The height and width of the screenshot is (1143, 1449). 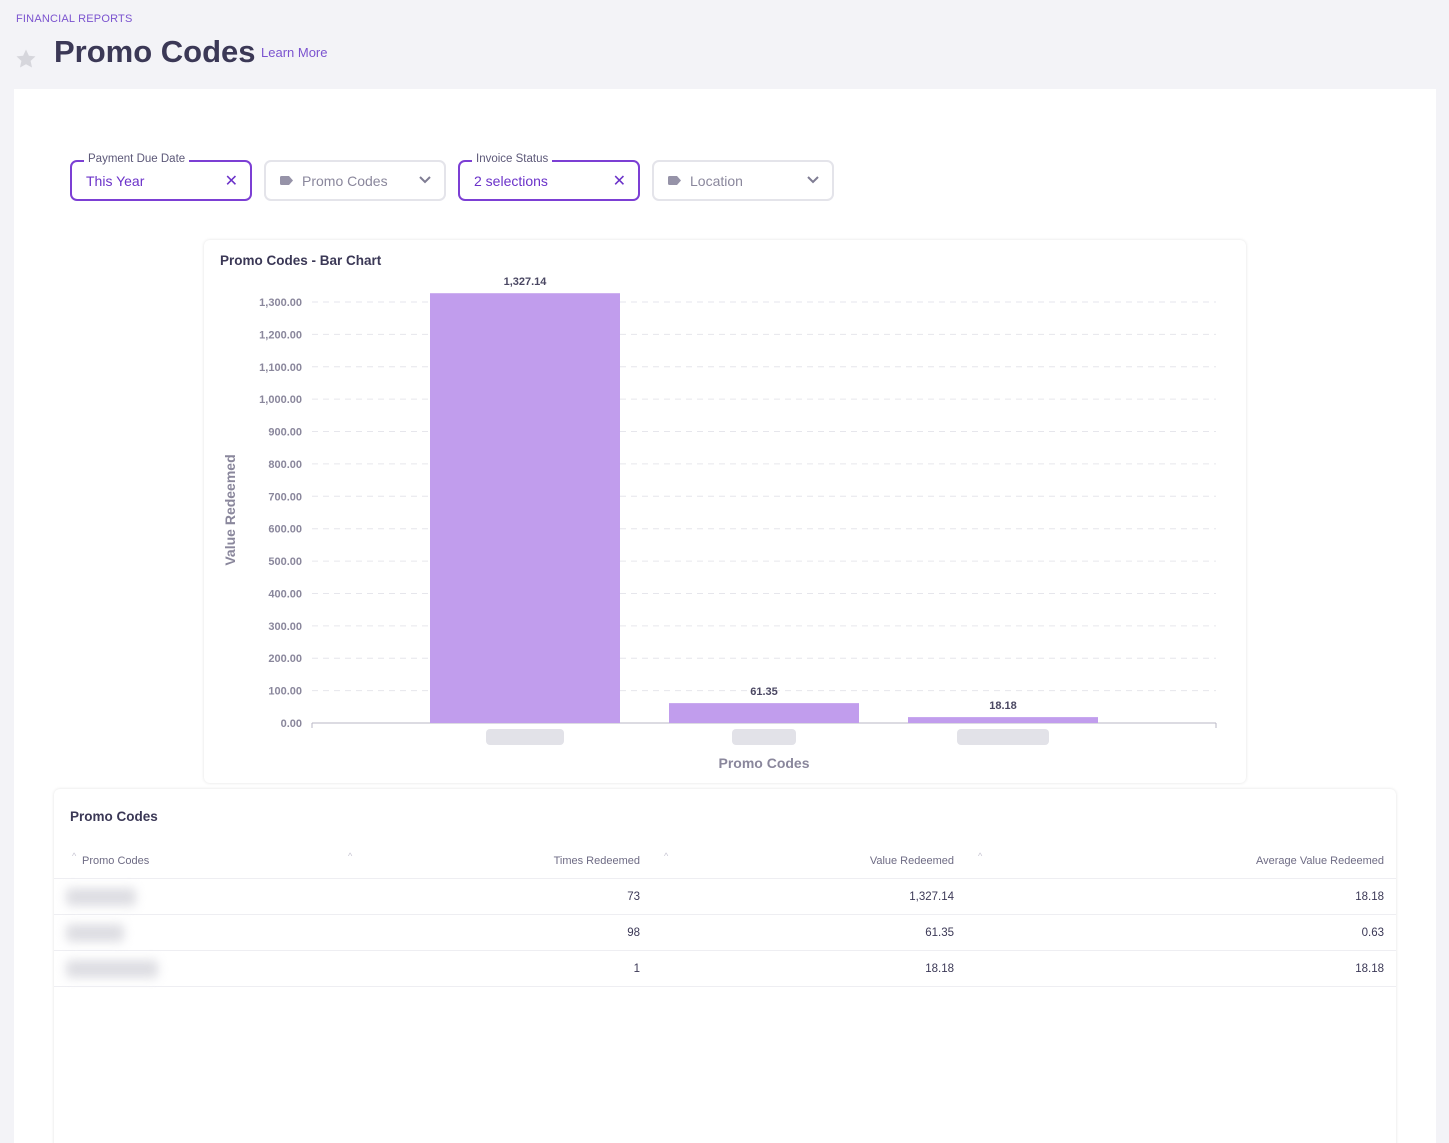 I want to click on y-tick-label: 700.00, so click(x=285, y=497).